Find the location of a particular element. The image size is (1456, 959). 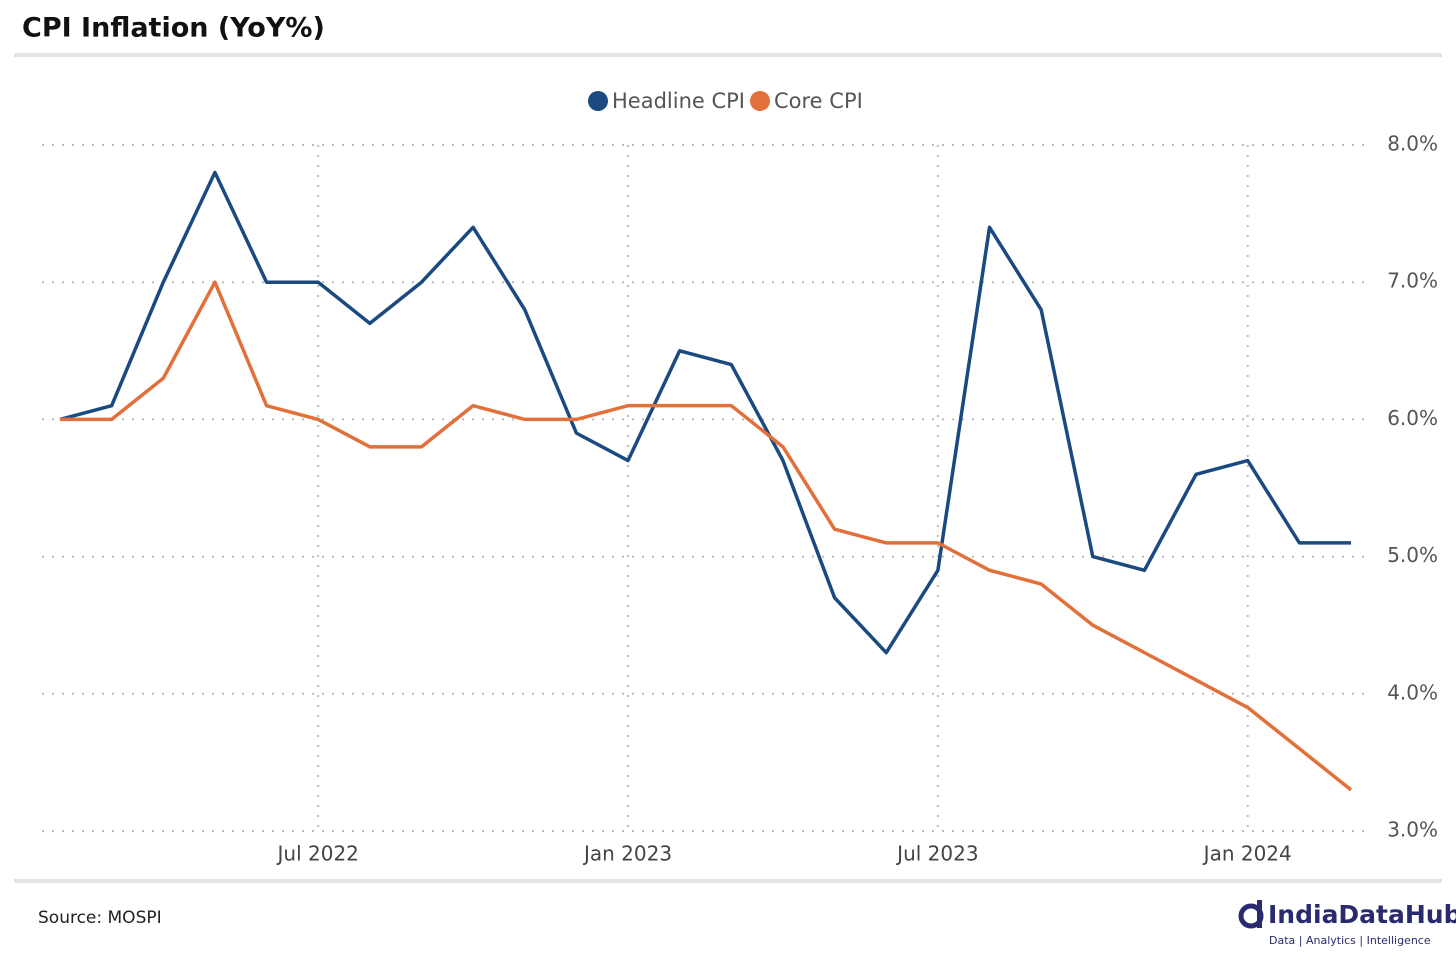

y-tick-label: 6.0% is located at coordinates (1412, 418).